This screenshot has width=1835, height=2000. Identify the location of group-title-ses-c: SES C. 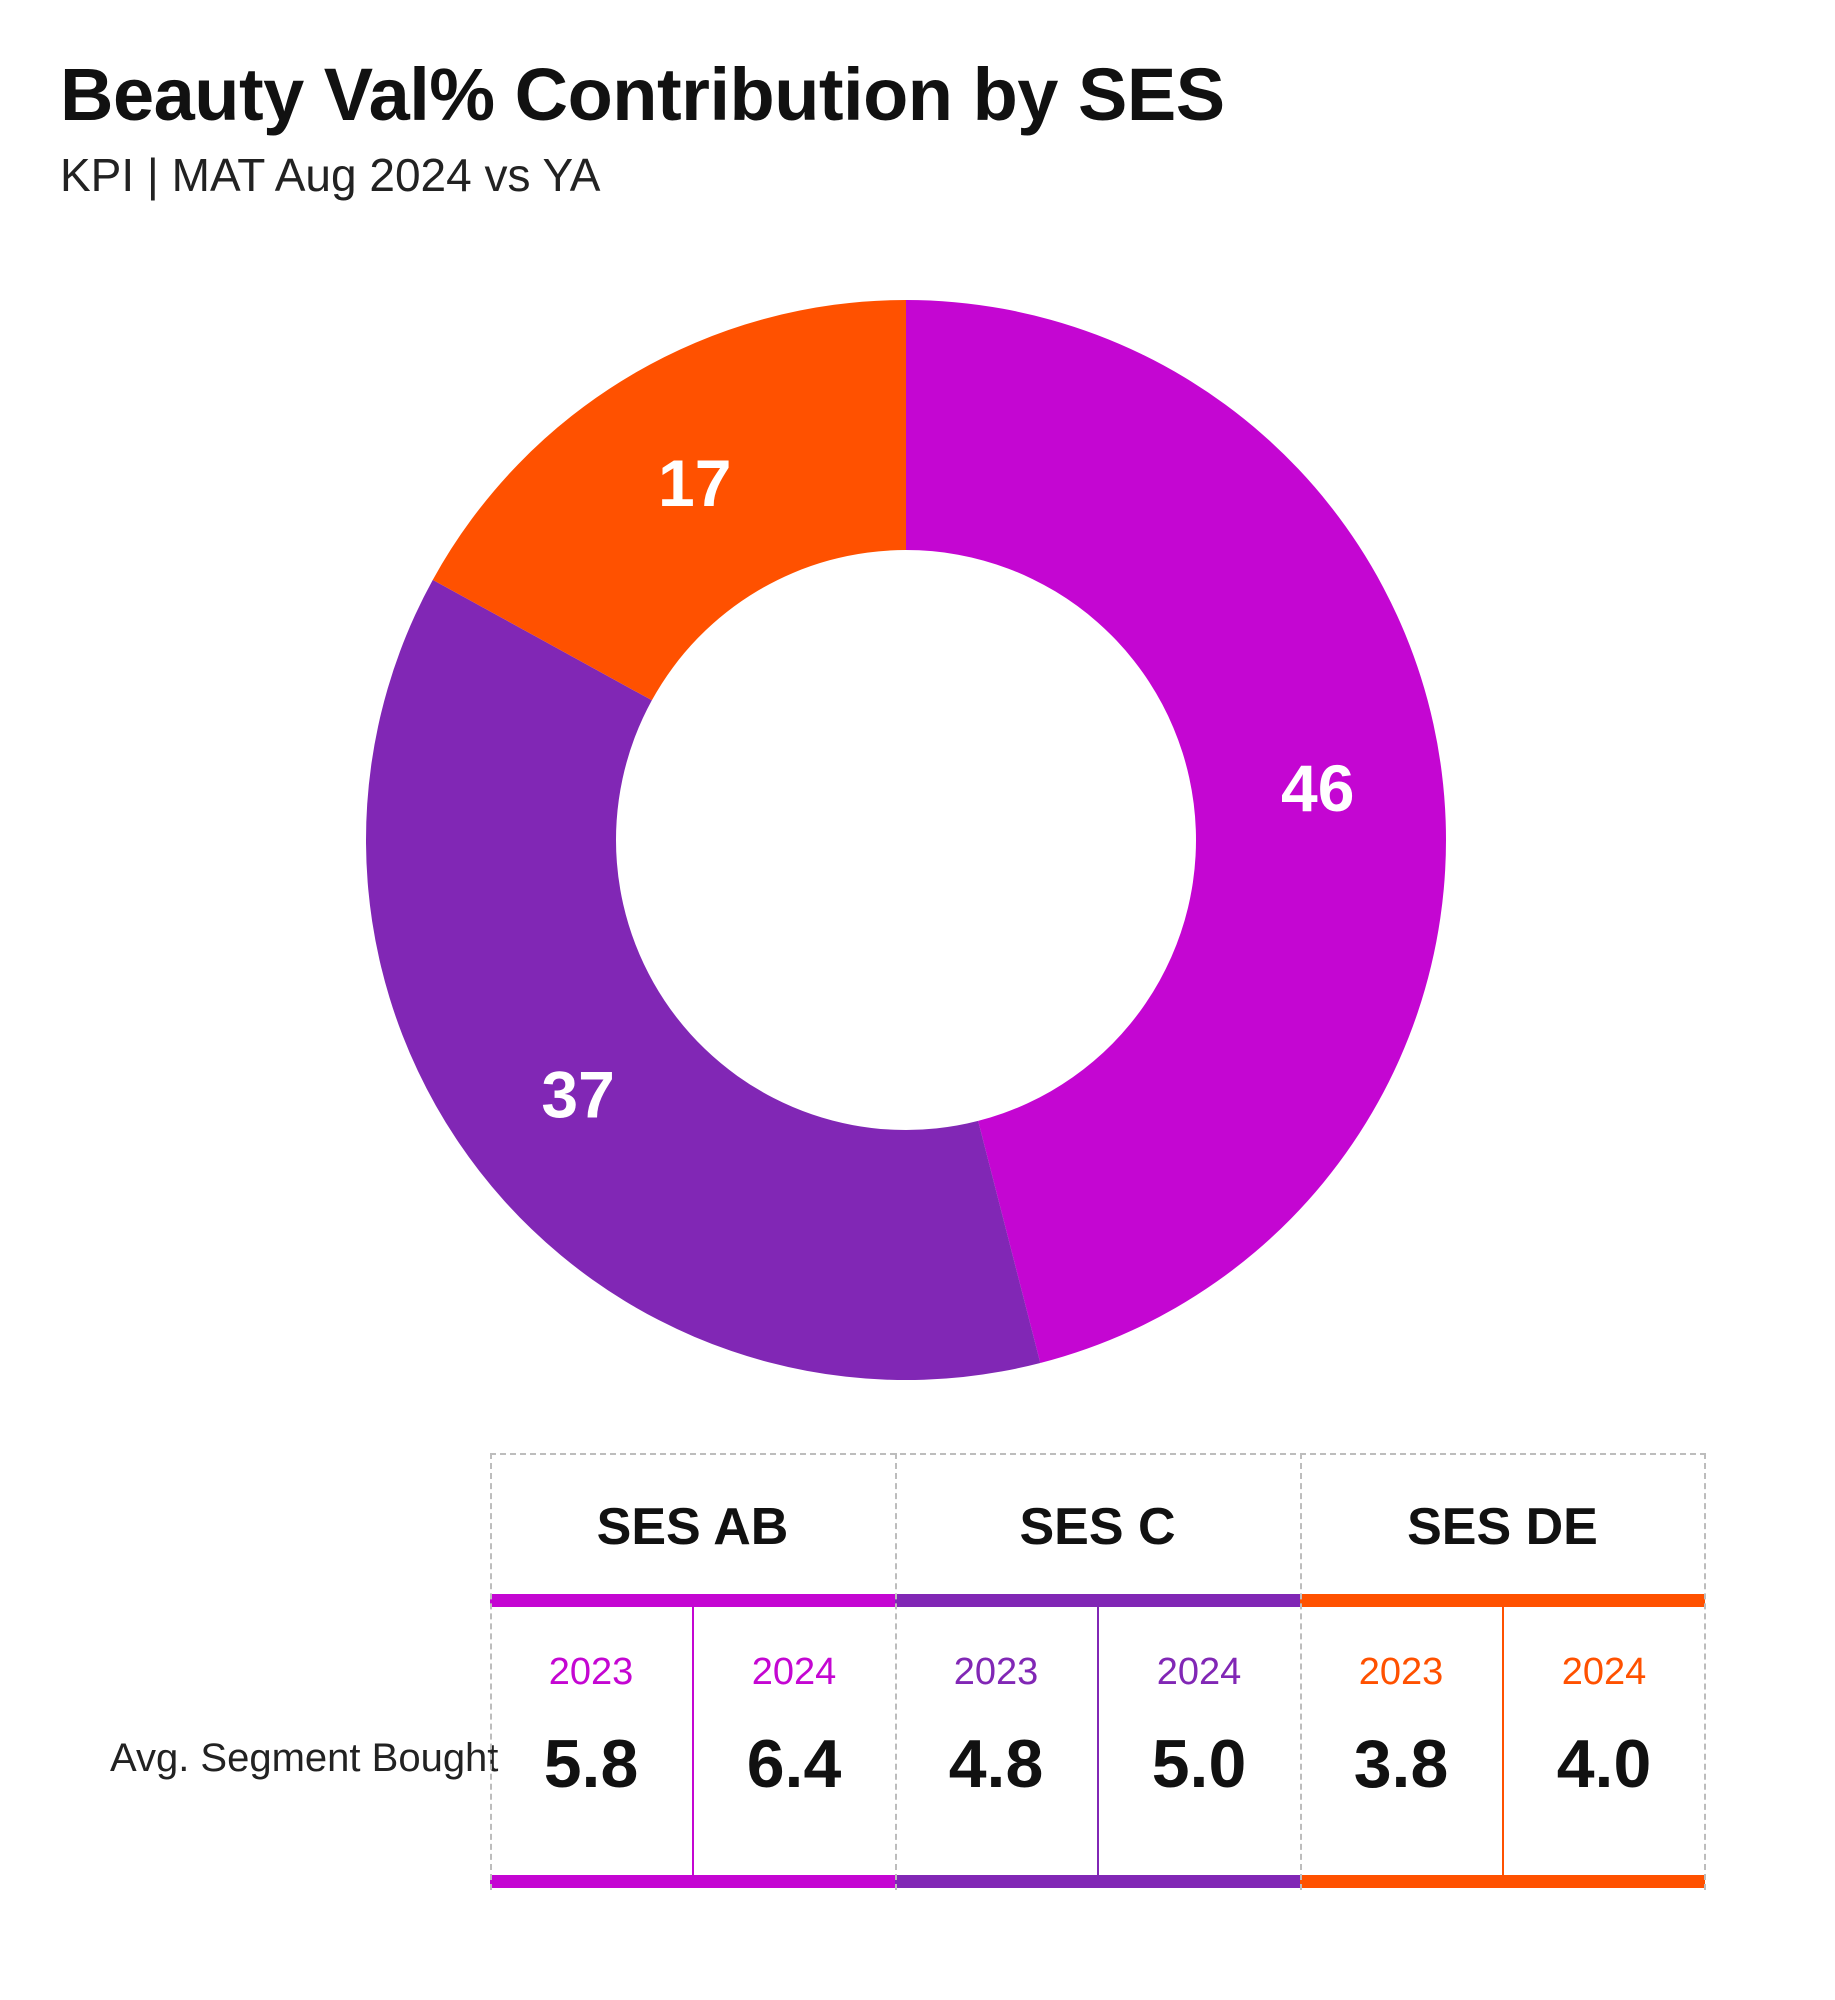
(1097, 1527).